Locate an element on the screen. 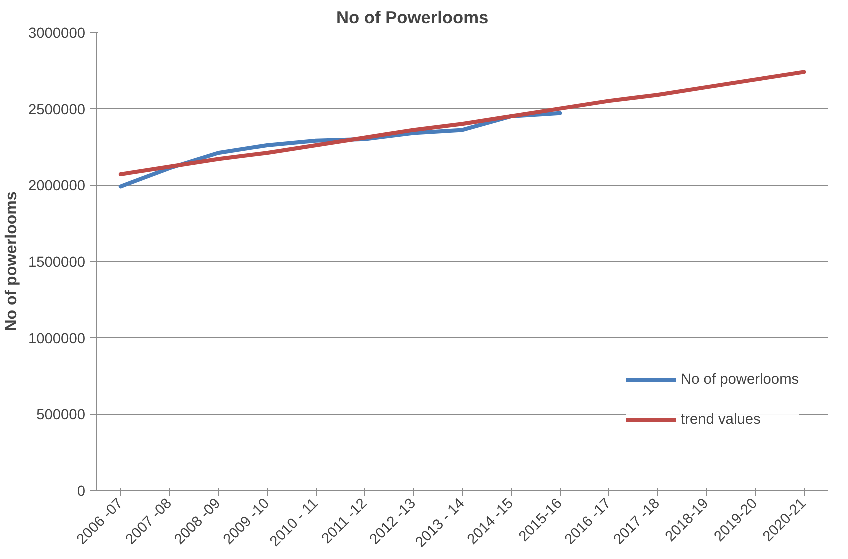 Image resolution: width=848 pixels, height=559 pixels. legend-label: No of powerlooms is located at coordinates (740, 380).